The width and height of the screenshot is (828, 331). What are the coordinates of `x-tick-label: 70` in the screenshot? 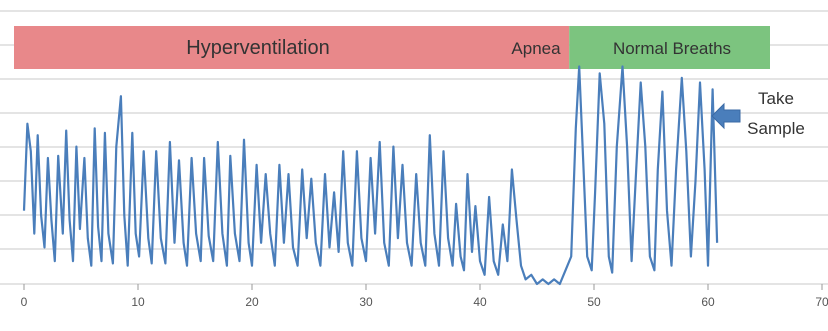 It's located at (821, 302).